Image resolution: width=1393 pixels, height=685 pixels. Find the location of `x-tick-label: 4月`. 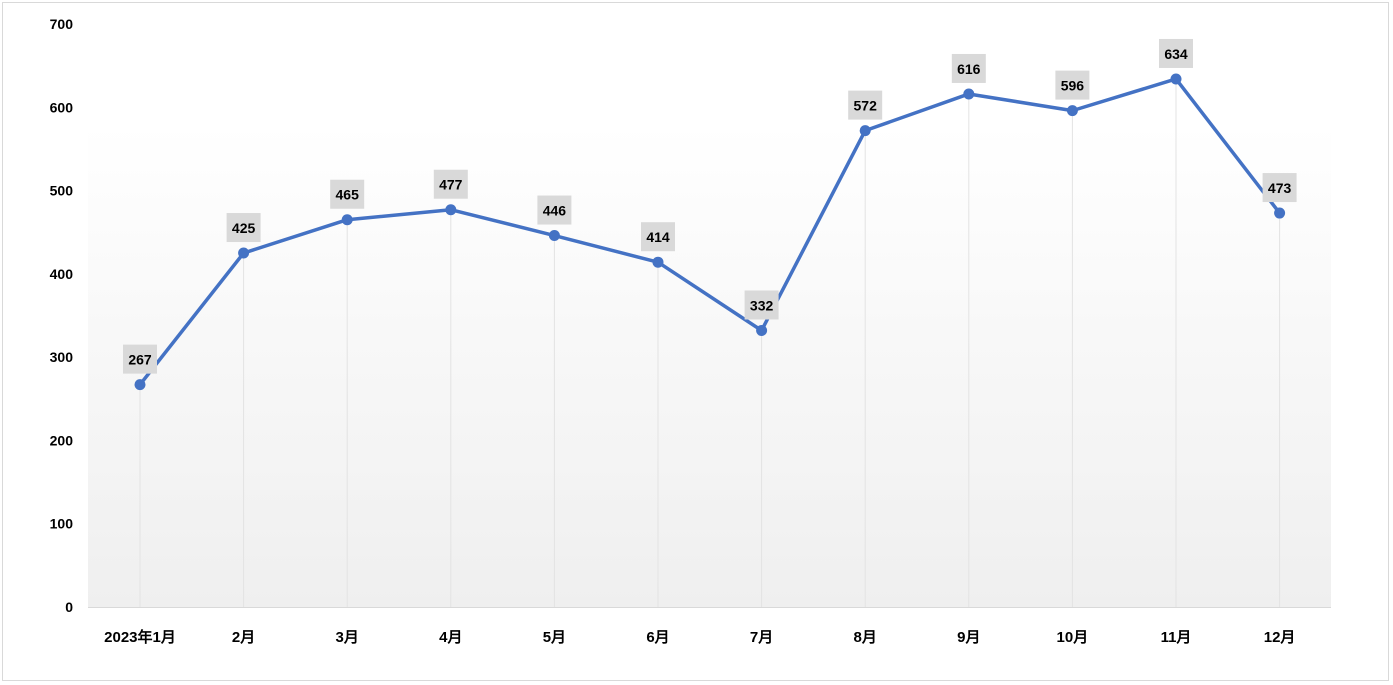

x-tick-label: 4月 is located at coordinates (450, 637).